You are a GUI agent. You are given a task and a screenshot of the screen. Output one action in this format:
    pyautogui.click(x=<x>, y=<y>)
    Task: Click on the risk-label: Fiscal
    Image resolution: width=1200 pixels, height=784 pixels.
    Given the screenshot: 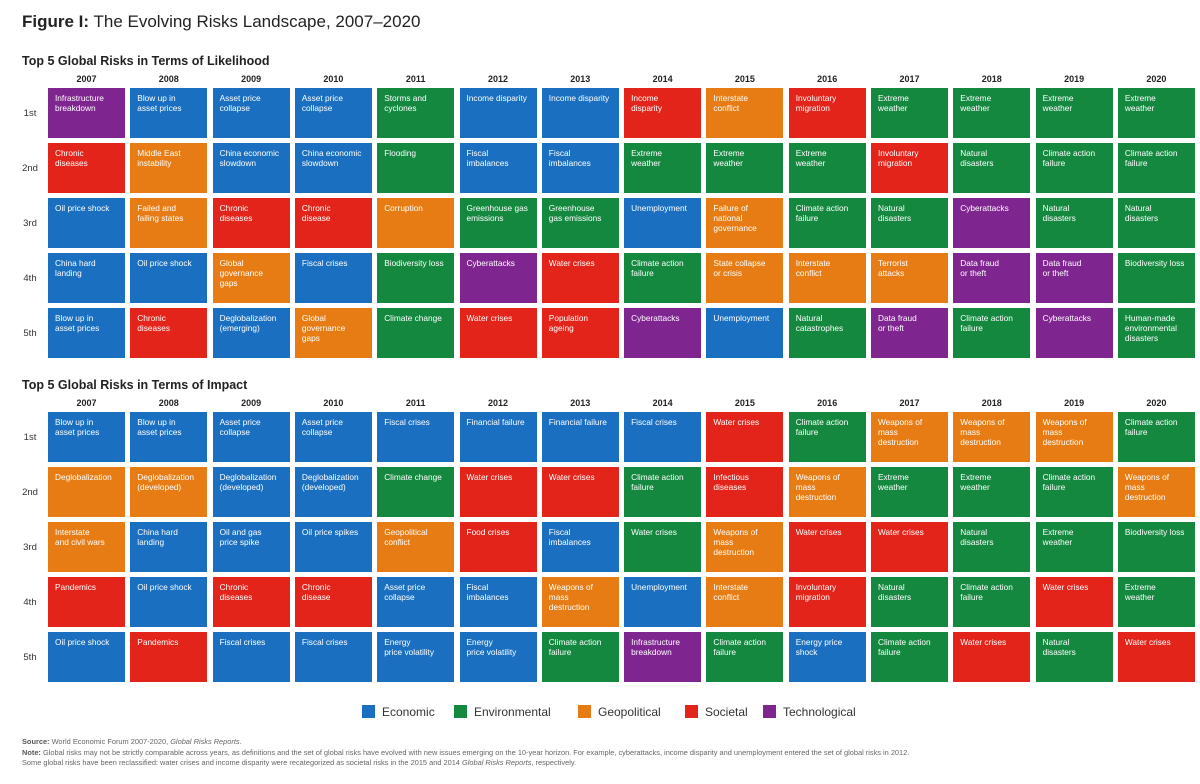 What is the action you would take?
    pyautogui.click(x=477, y=587)
    